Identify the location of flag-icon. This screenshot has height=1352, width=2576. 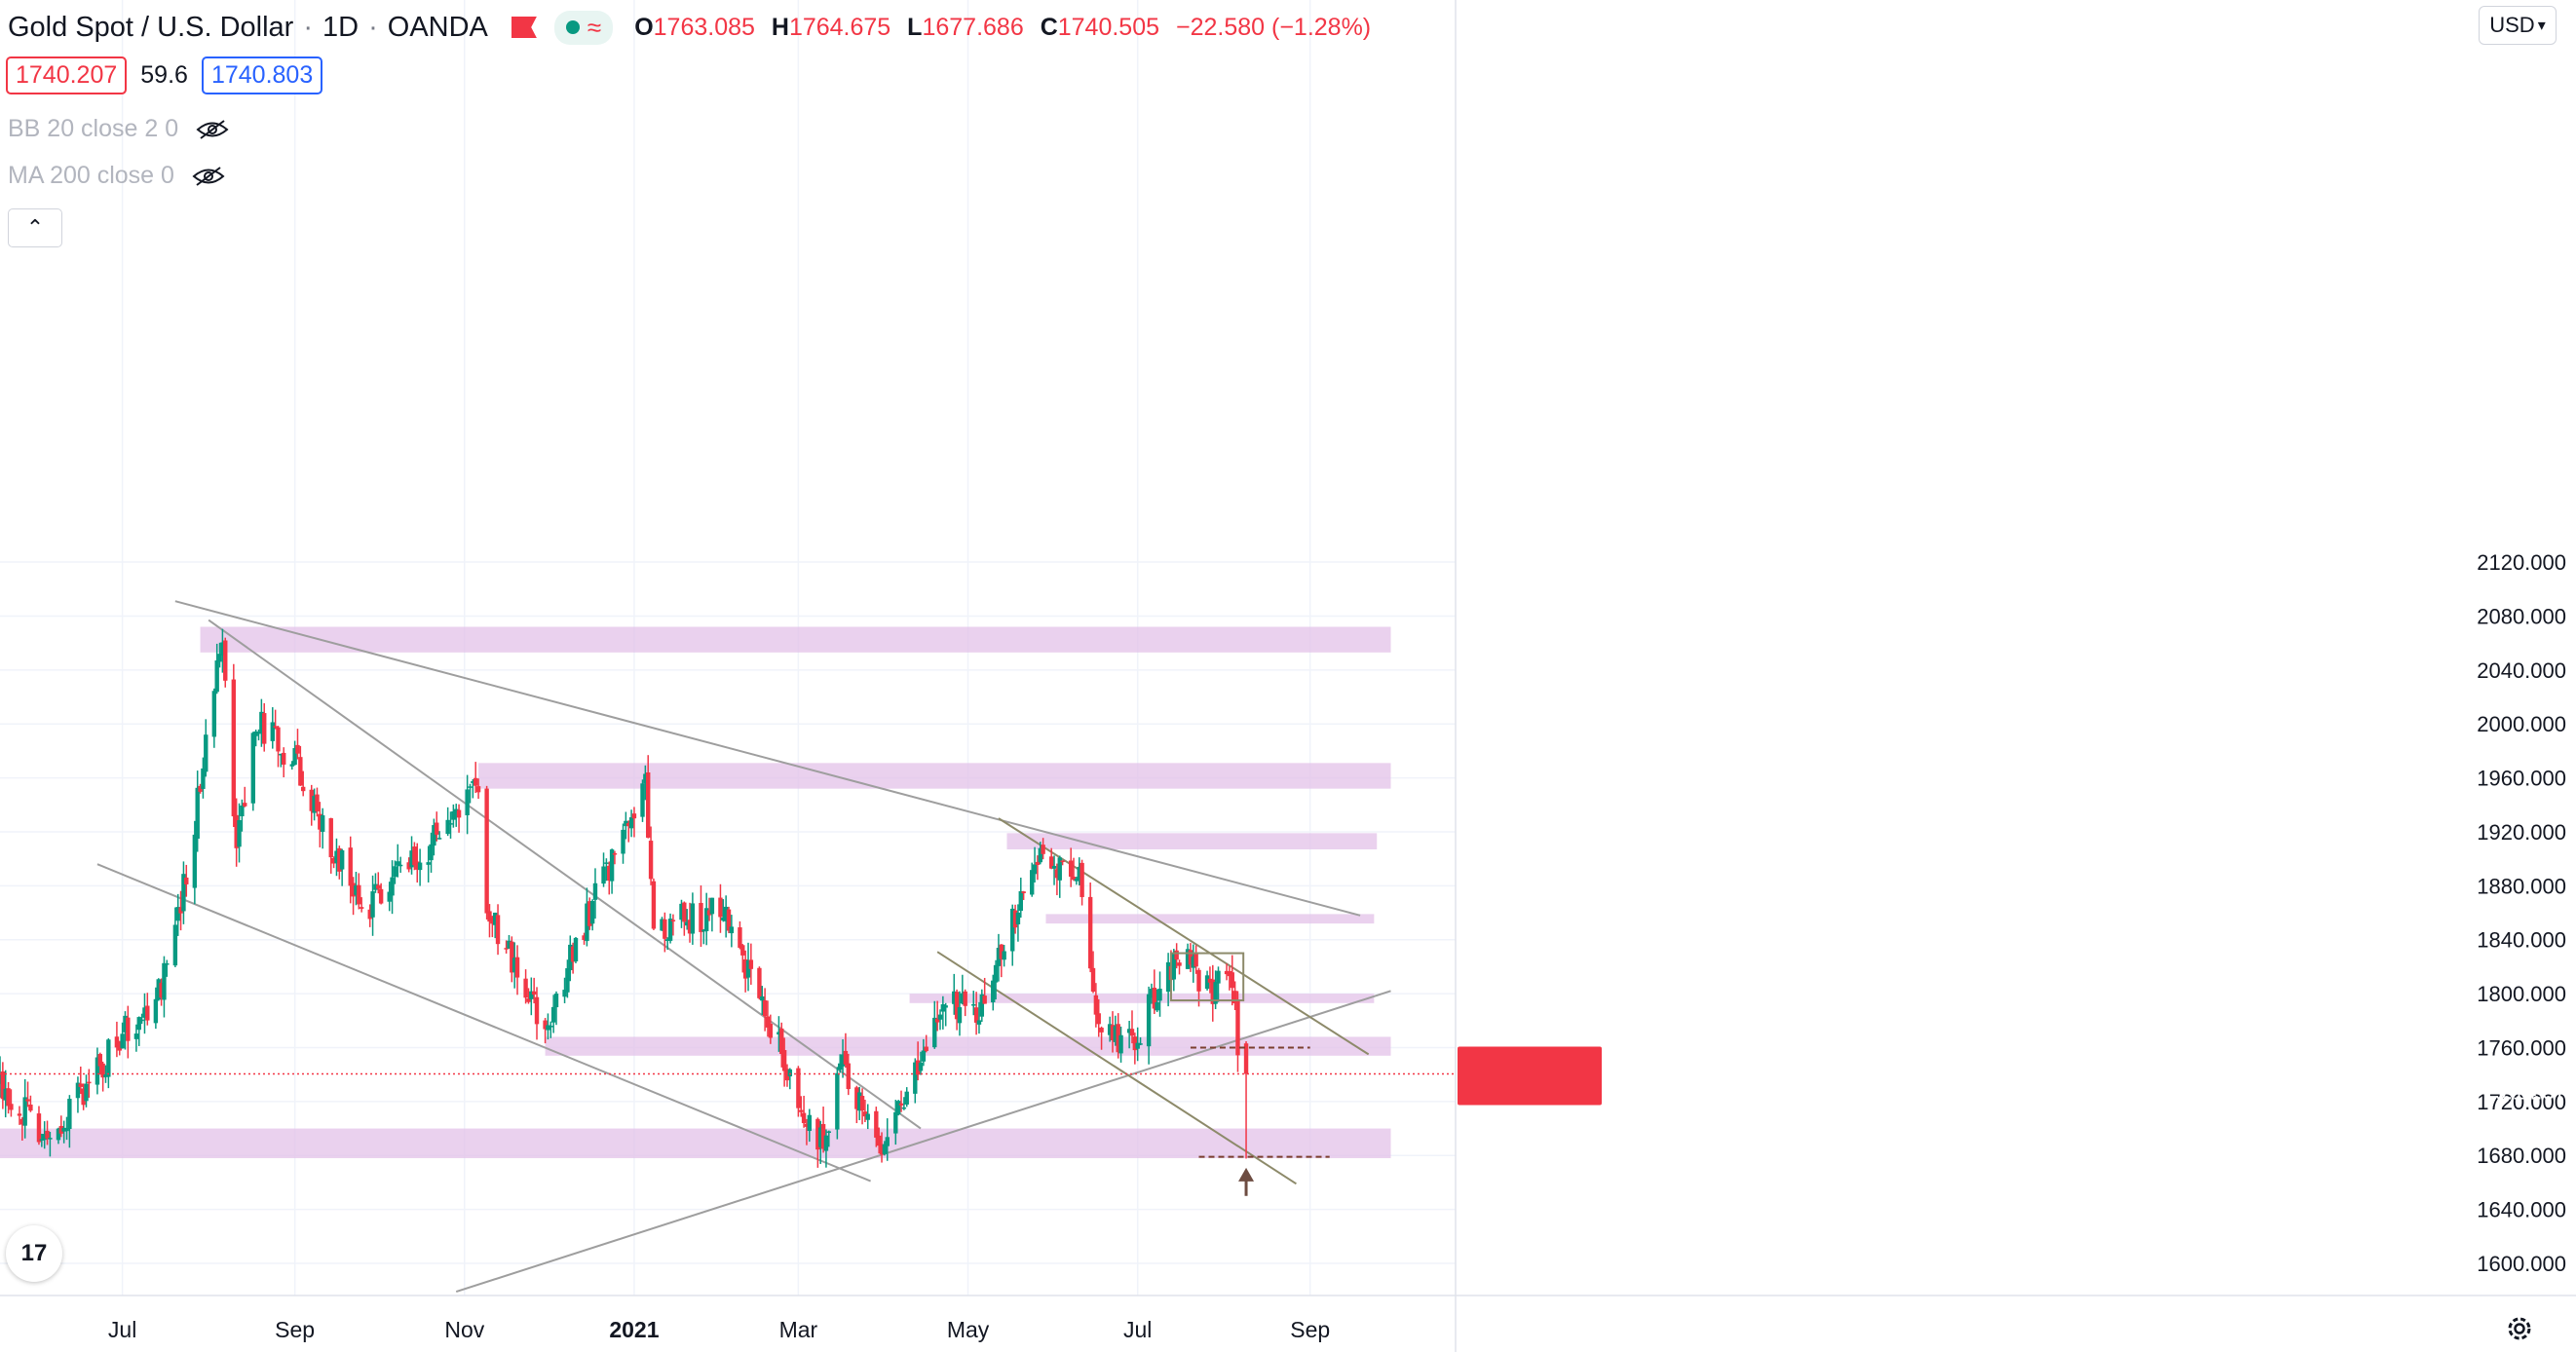
(524, 27).